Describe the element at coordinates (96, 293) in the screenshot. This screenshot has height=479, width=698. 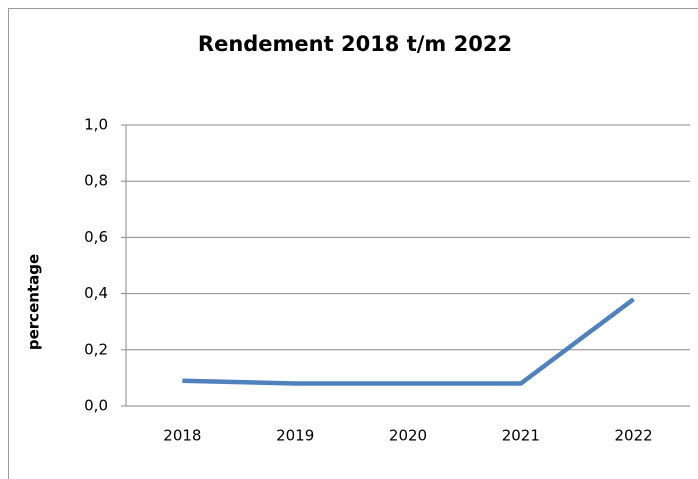
I see `y-tick-label: 0,4` at that location.